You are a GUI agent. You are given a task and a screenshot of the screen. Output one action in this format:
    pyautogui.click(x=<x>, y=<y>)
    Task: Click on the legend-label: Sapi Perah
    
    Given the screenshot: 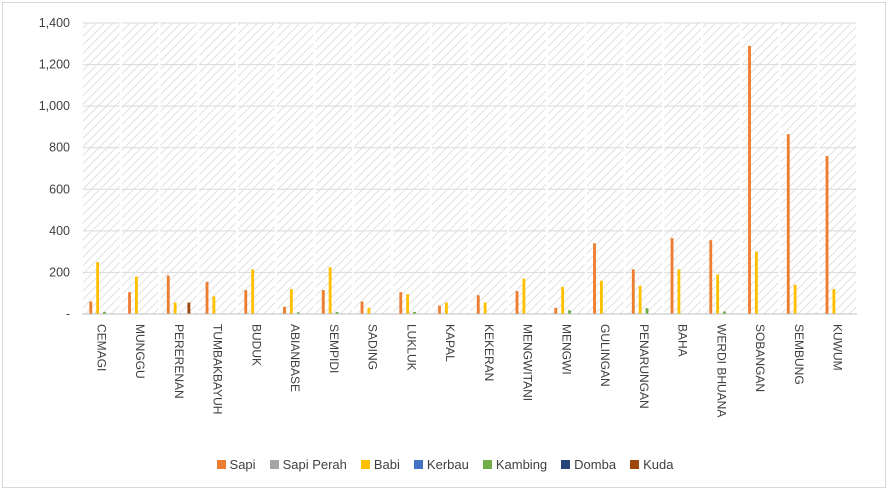 What is the action you would take?
    pyautogui.click(x=314, y=464)
    